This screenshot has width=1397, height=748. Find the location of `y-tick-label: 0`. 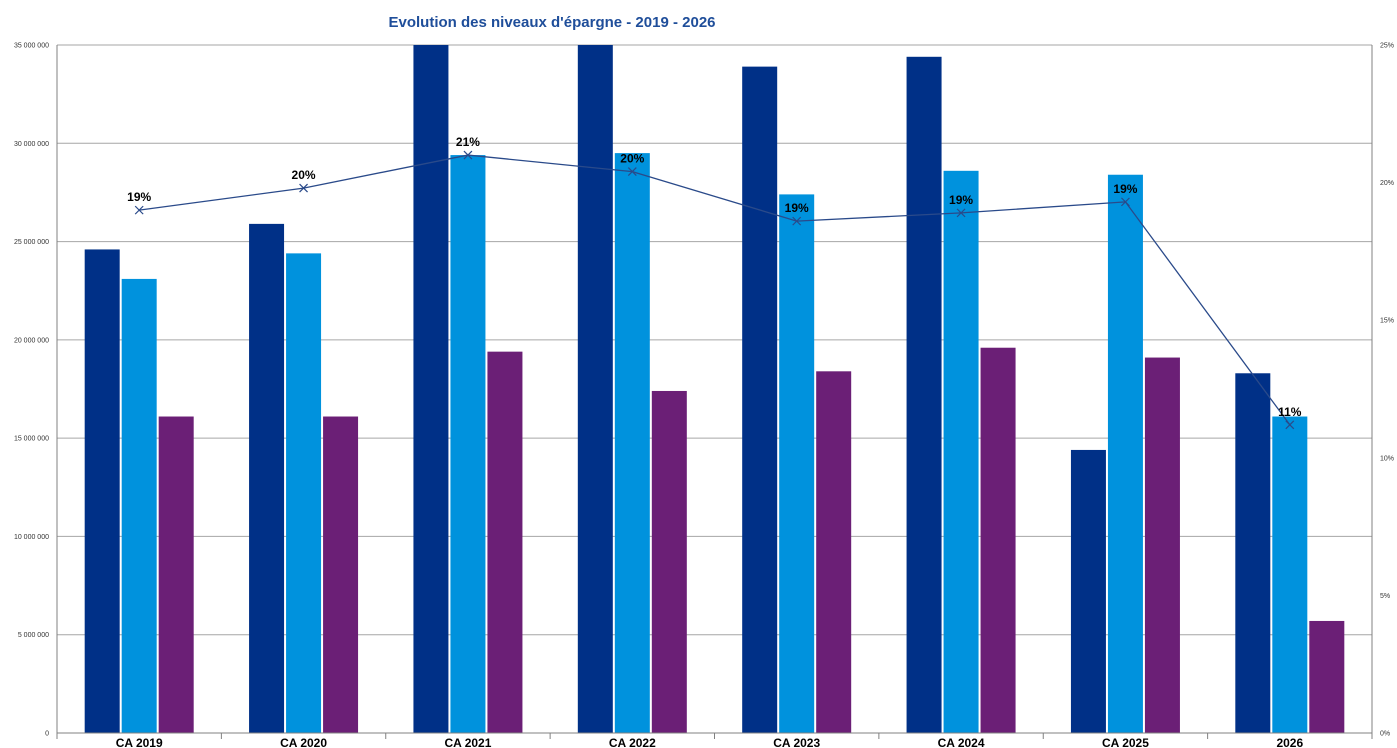

y-tick-label: 0 is located at coordinates (47, 734).